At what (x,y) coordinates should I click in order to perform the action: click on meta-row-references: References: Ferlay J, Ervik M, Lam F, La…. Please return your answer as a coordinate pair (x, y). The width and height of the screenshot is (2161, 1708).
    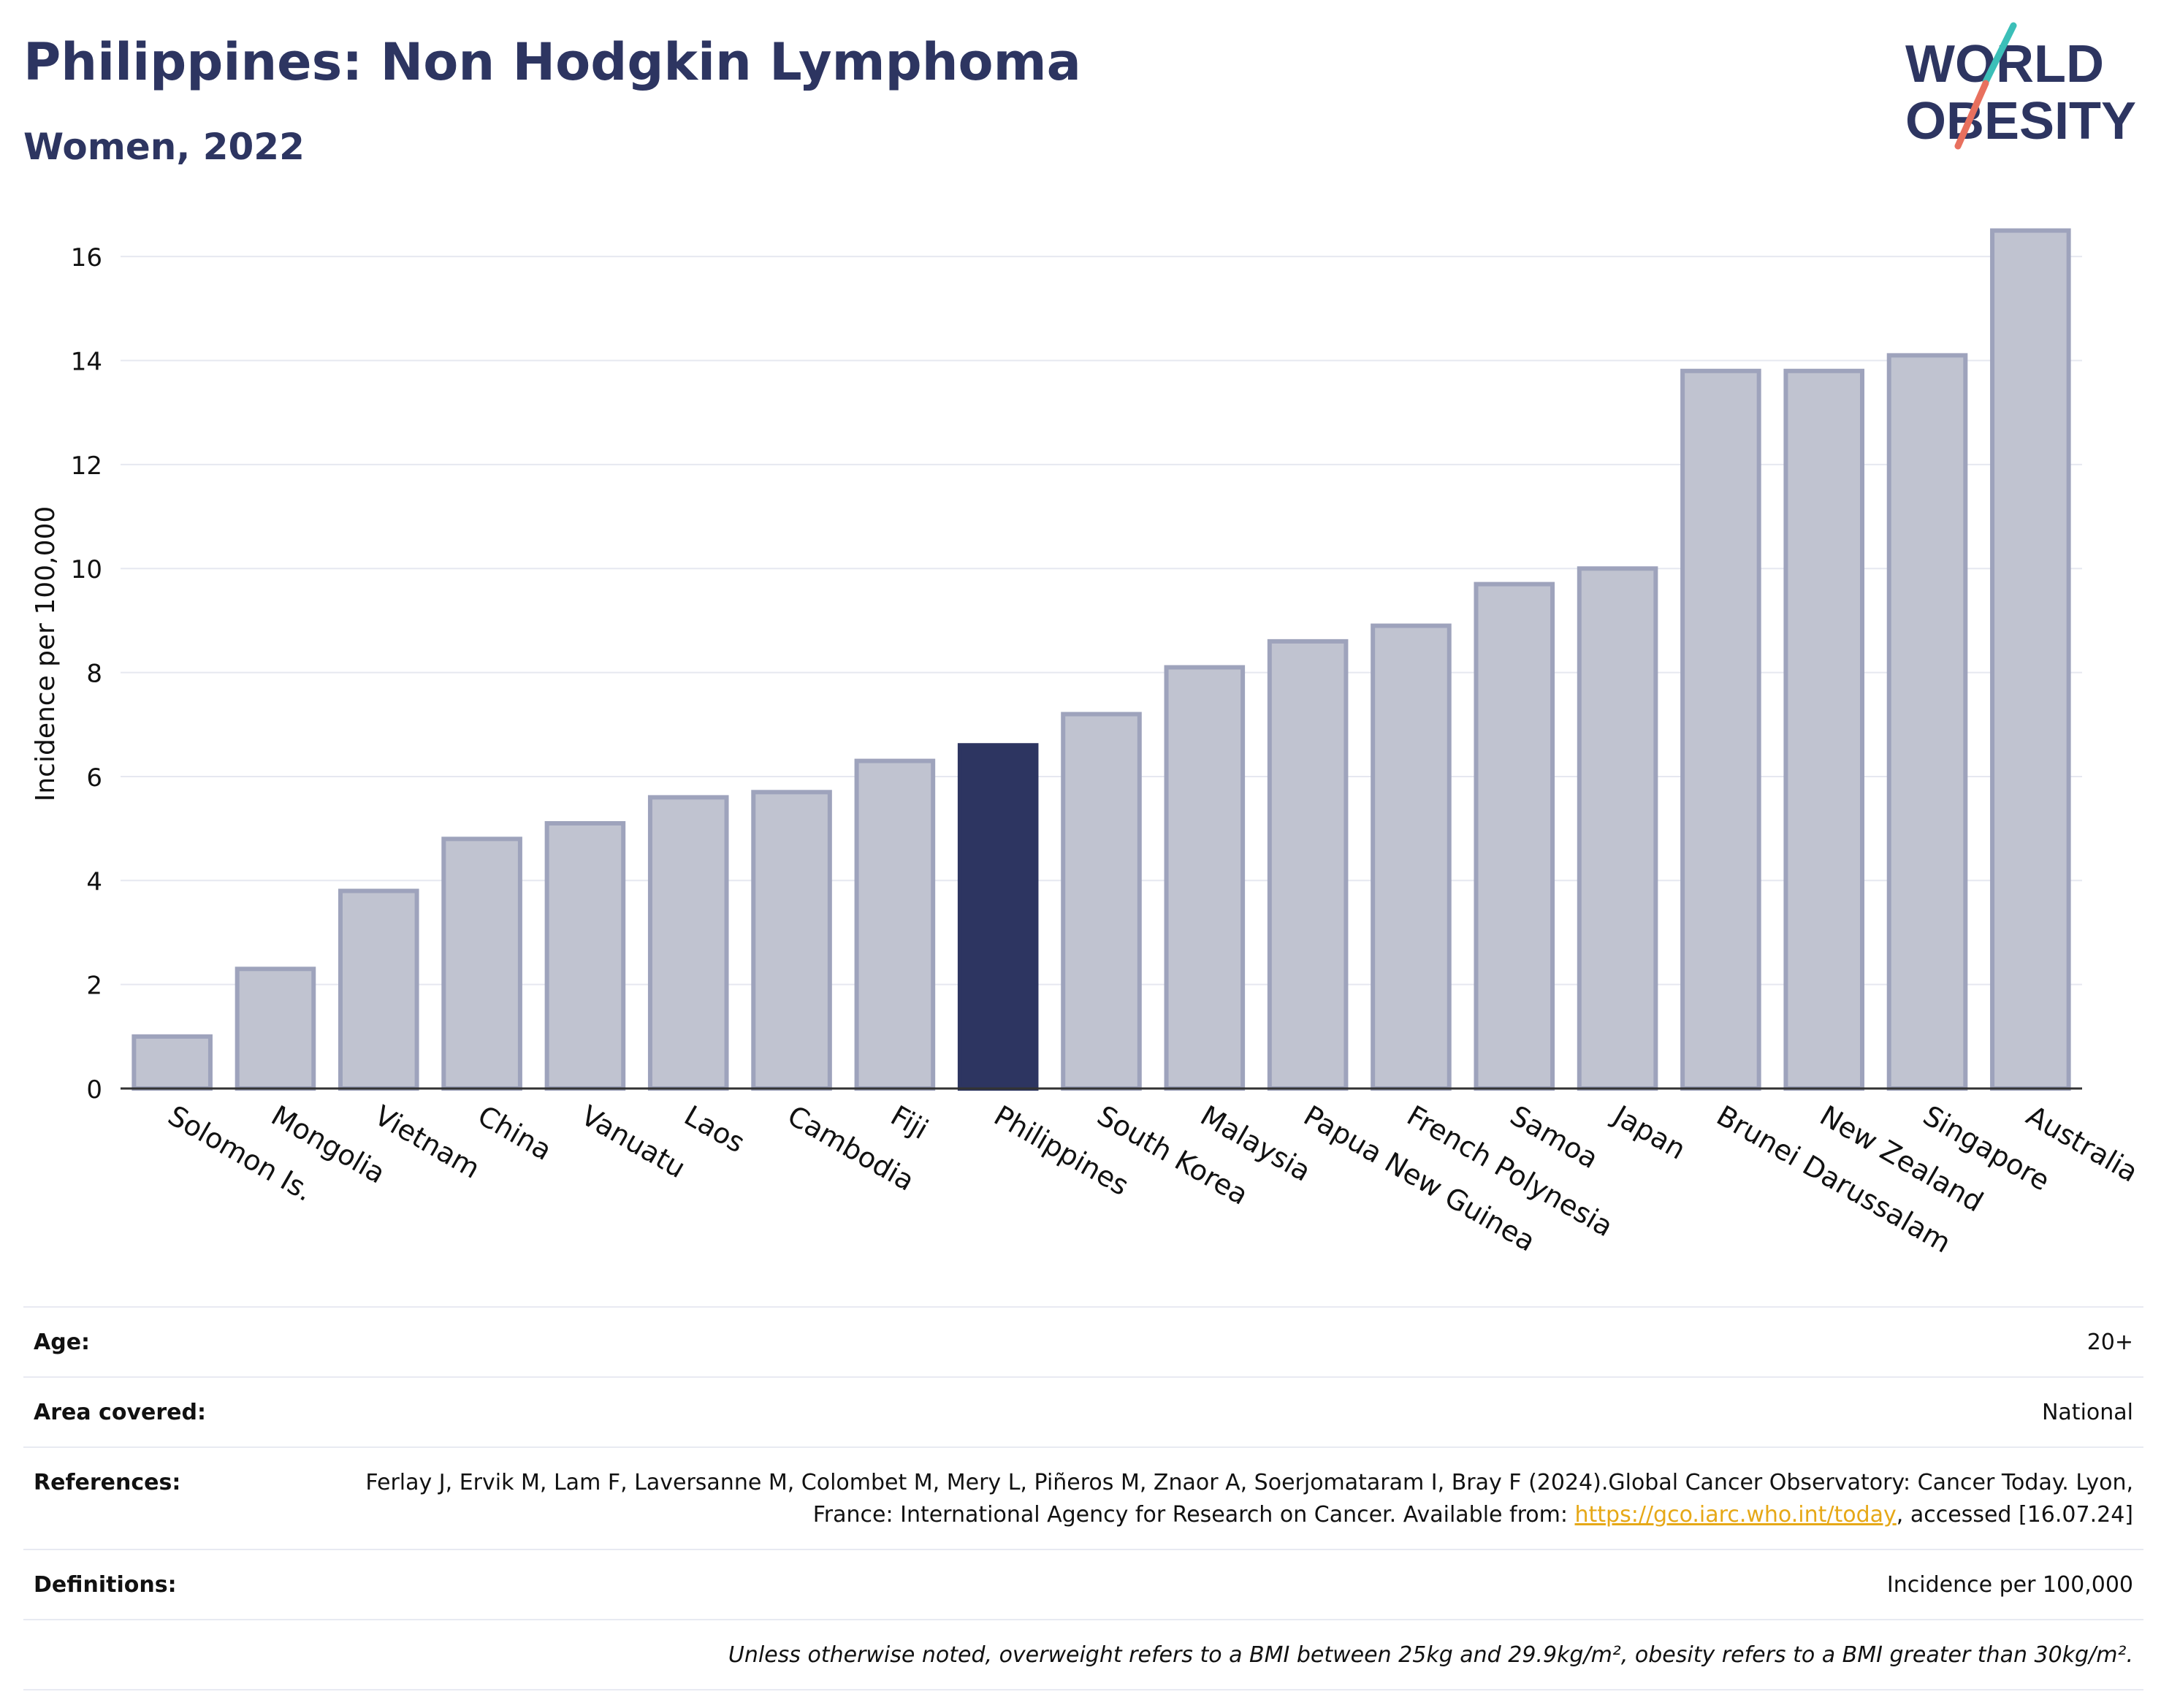
    Looking at the image, I should click on (1083, 1497).